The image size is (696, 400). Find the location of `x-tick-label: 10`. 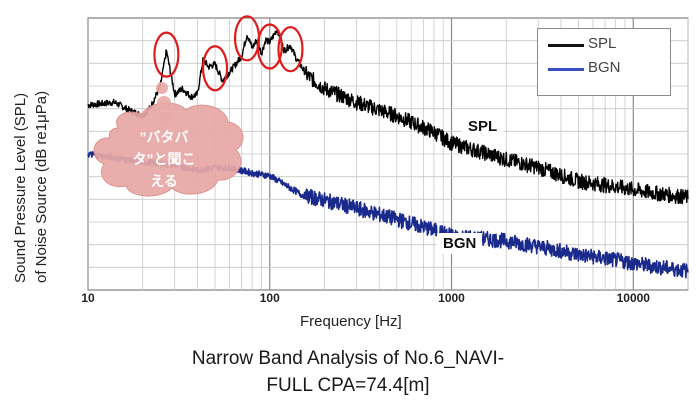

x-tick-label: 10 is located at coordinates (88, 298).